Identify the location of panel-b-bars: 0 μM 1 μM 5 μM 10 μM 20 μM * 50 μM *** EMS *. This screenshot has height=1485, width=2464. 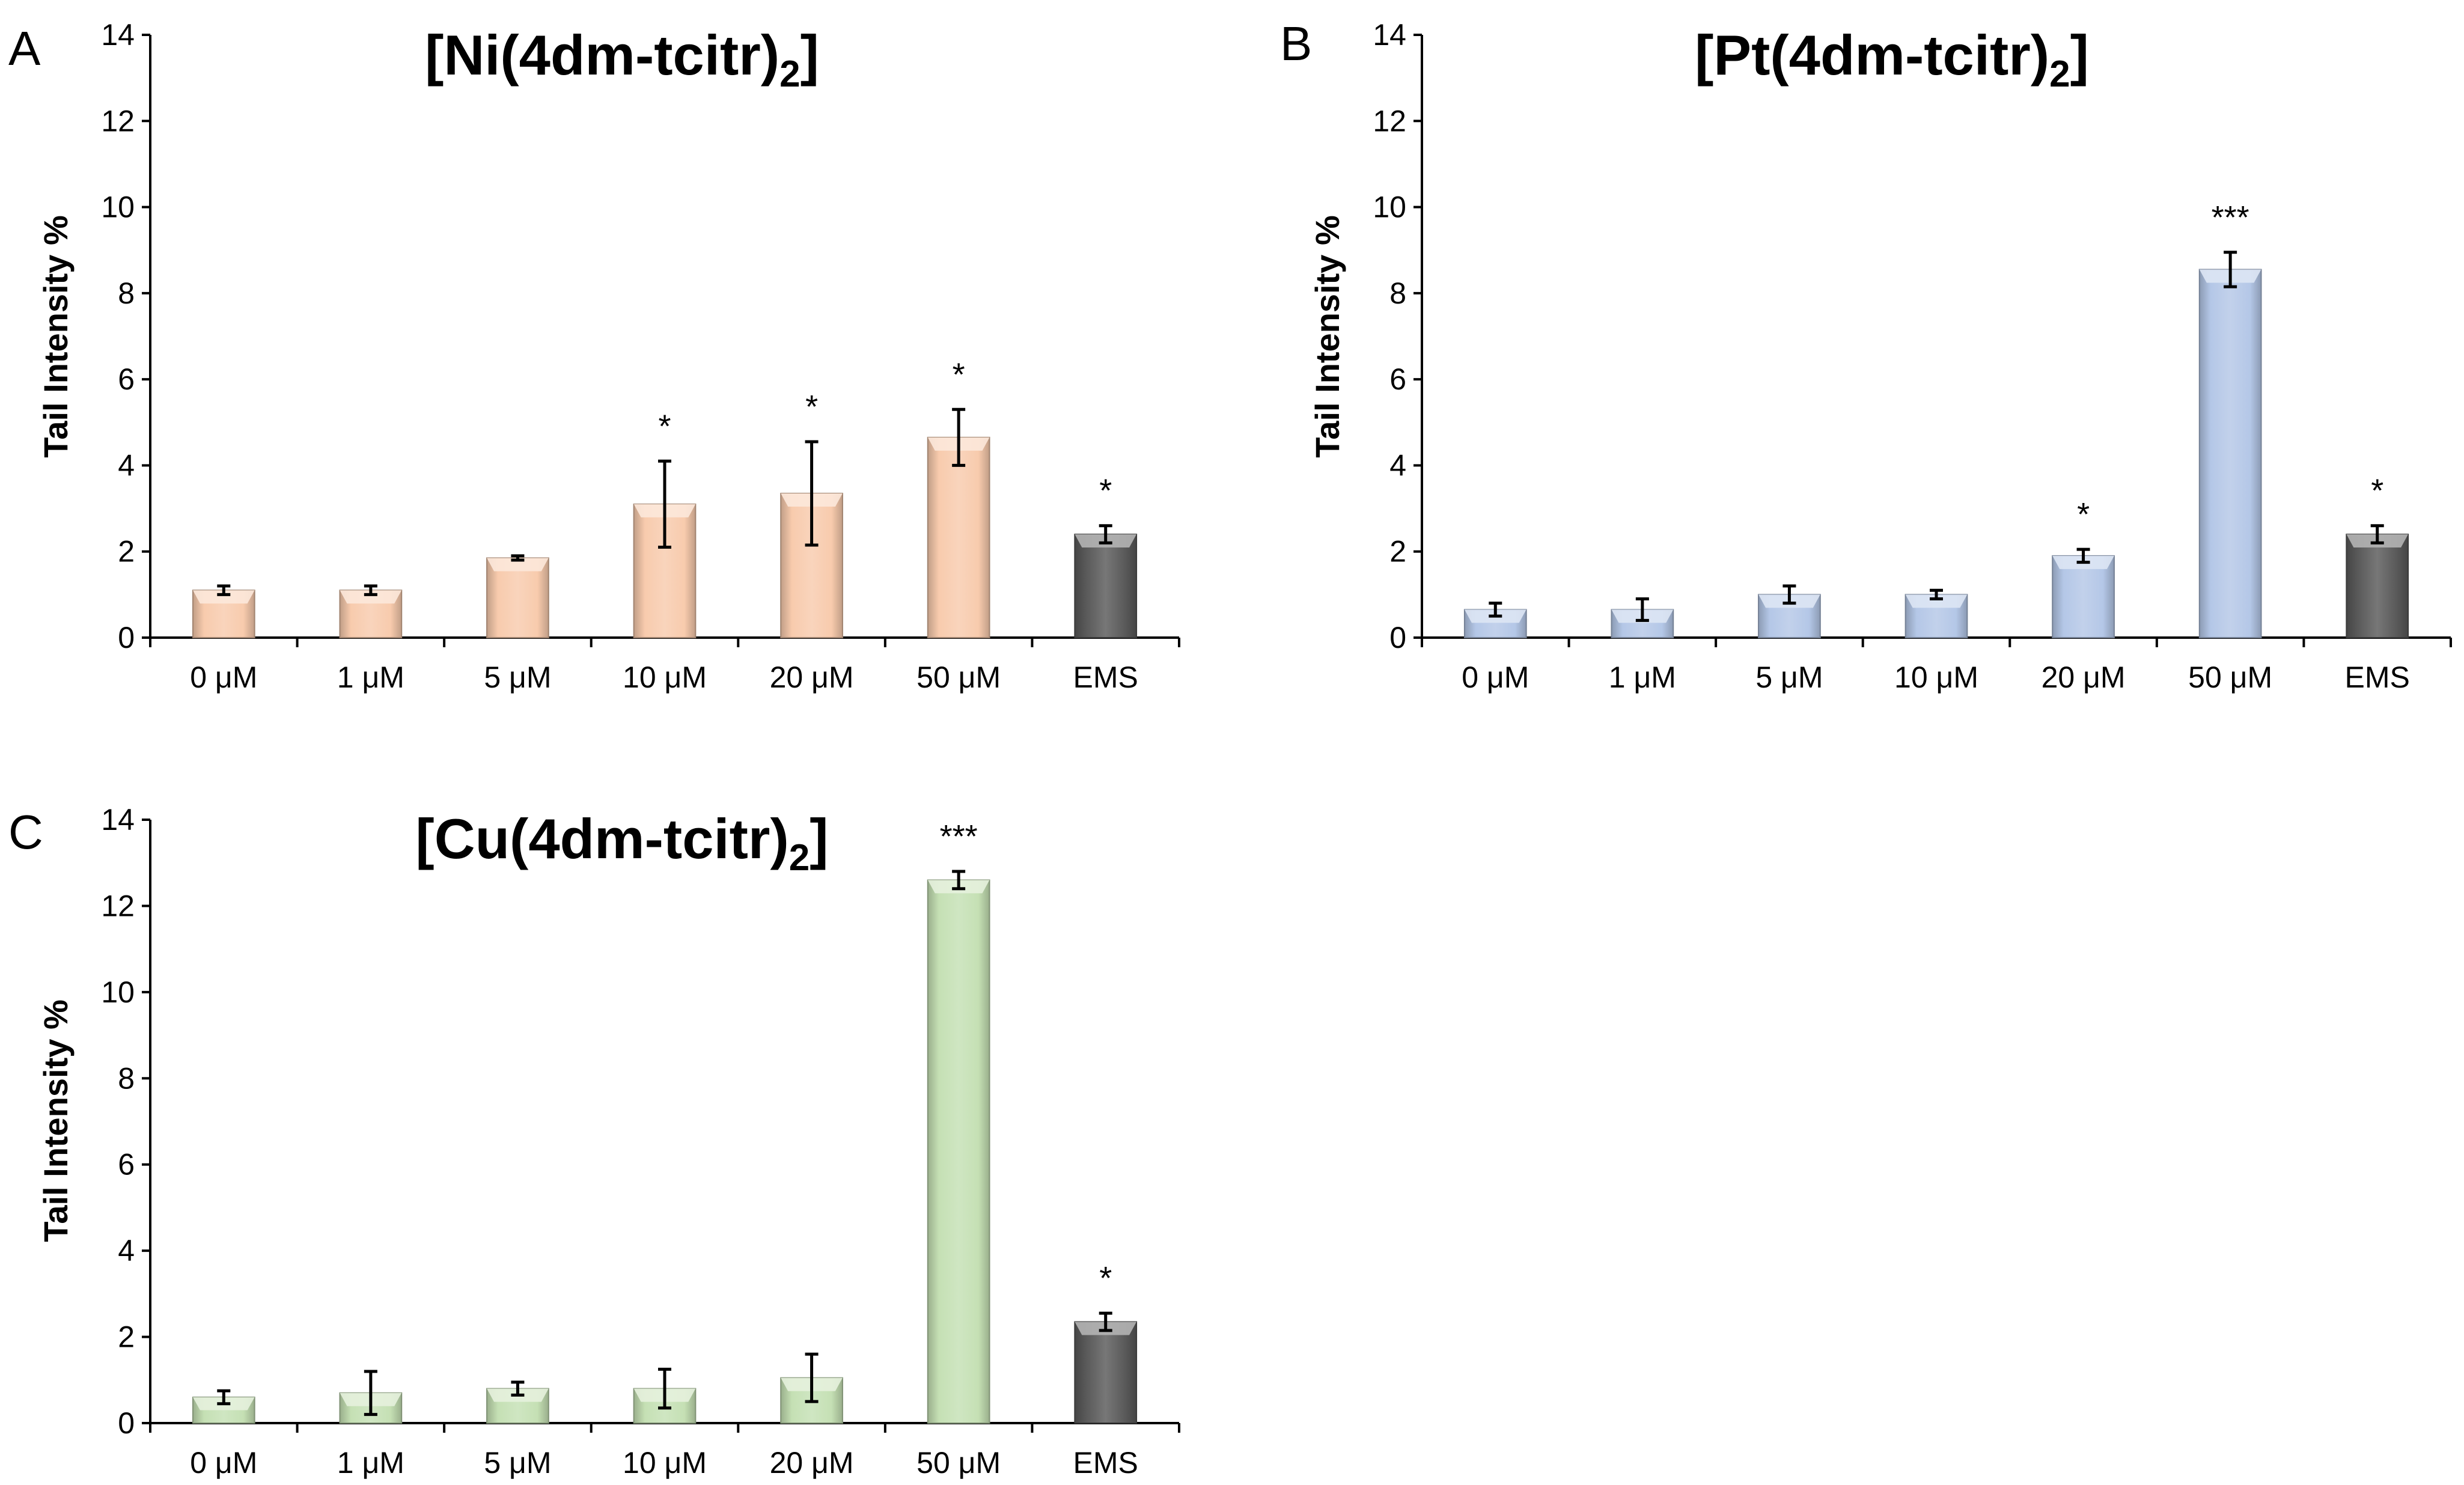
(1936, 447).